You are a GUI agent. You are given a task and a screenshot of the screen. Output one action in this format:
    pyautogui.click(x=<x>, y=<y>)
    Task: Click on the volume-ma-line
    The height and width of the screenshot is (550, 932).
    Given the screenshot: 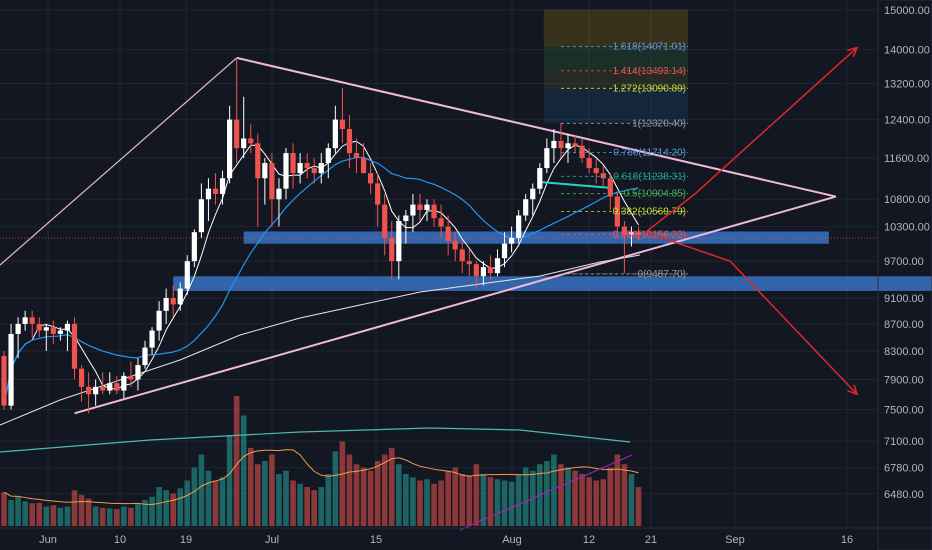 What is the action you would take?
    pyautogui.click(x=321, y=477)
    